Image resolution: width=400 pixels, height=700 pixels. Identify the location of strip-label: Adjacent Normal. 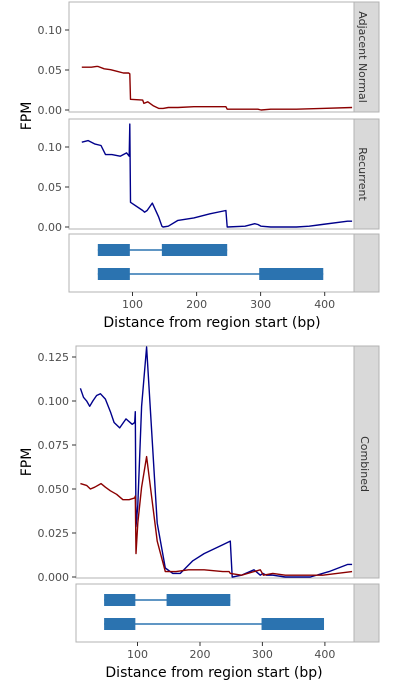
(362, 57).